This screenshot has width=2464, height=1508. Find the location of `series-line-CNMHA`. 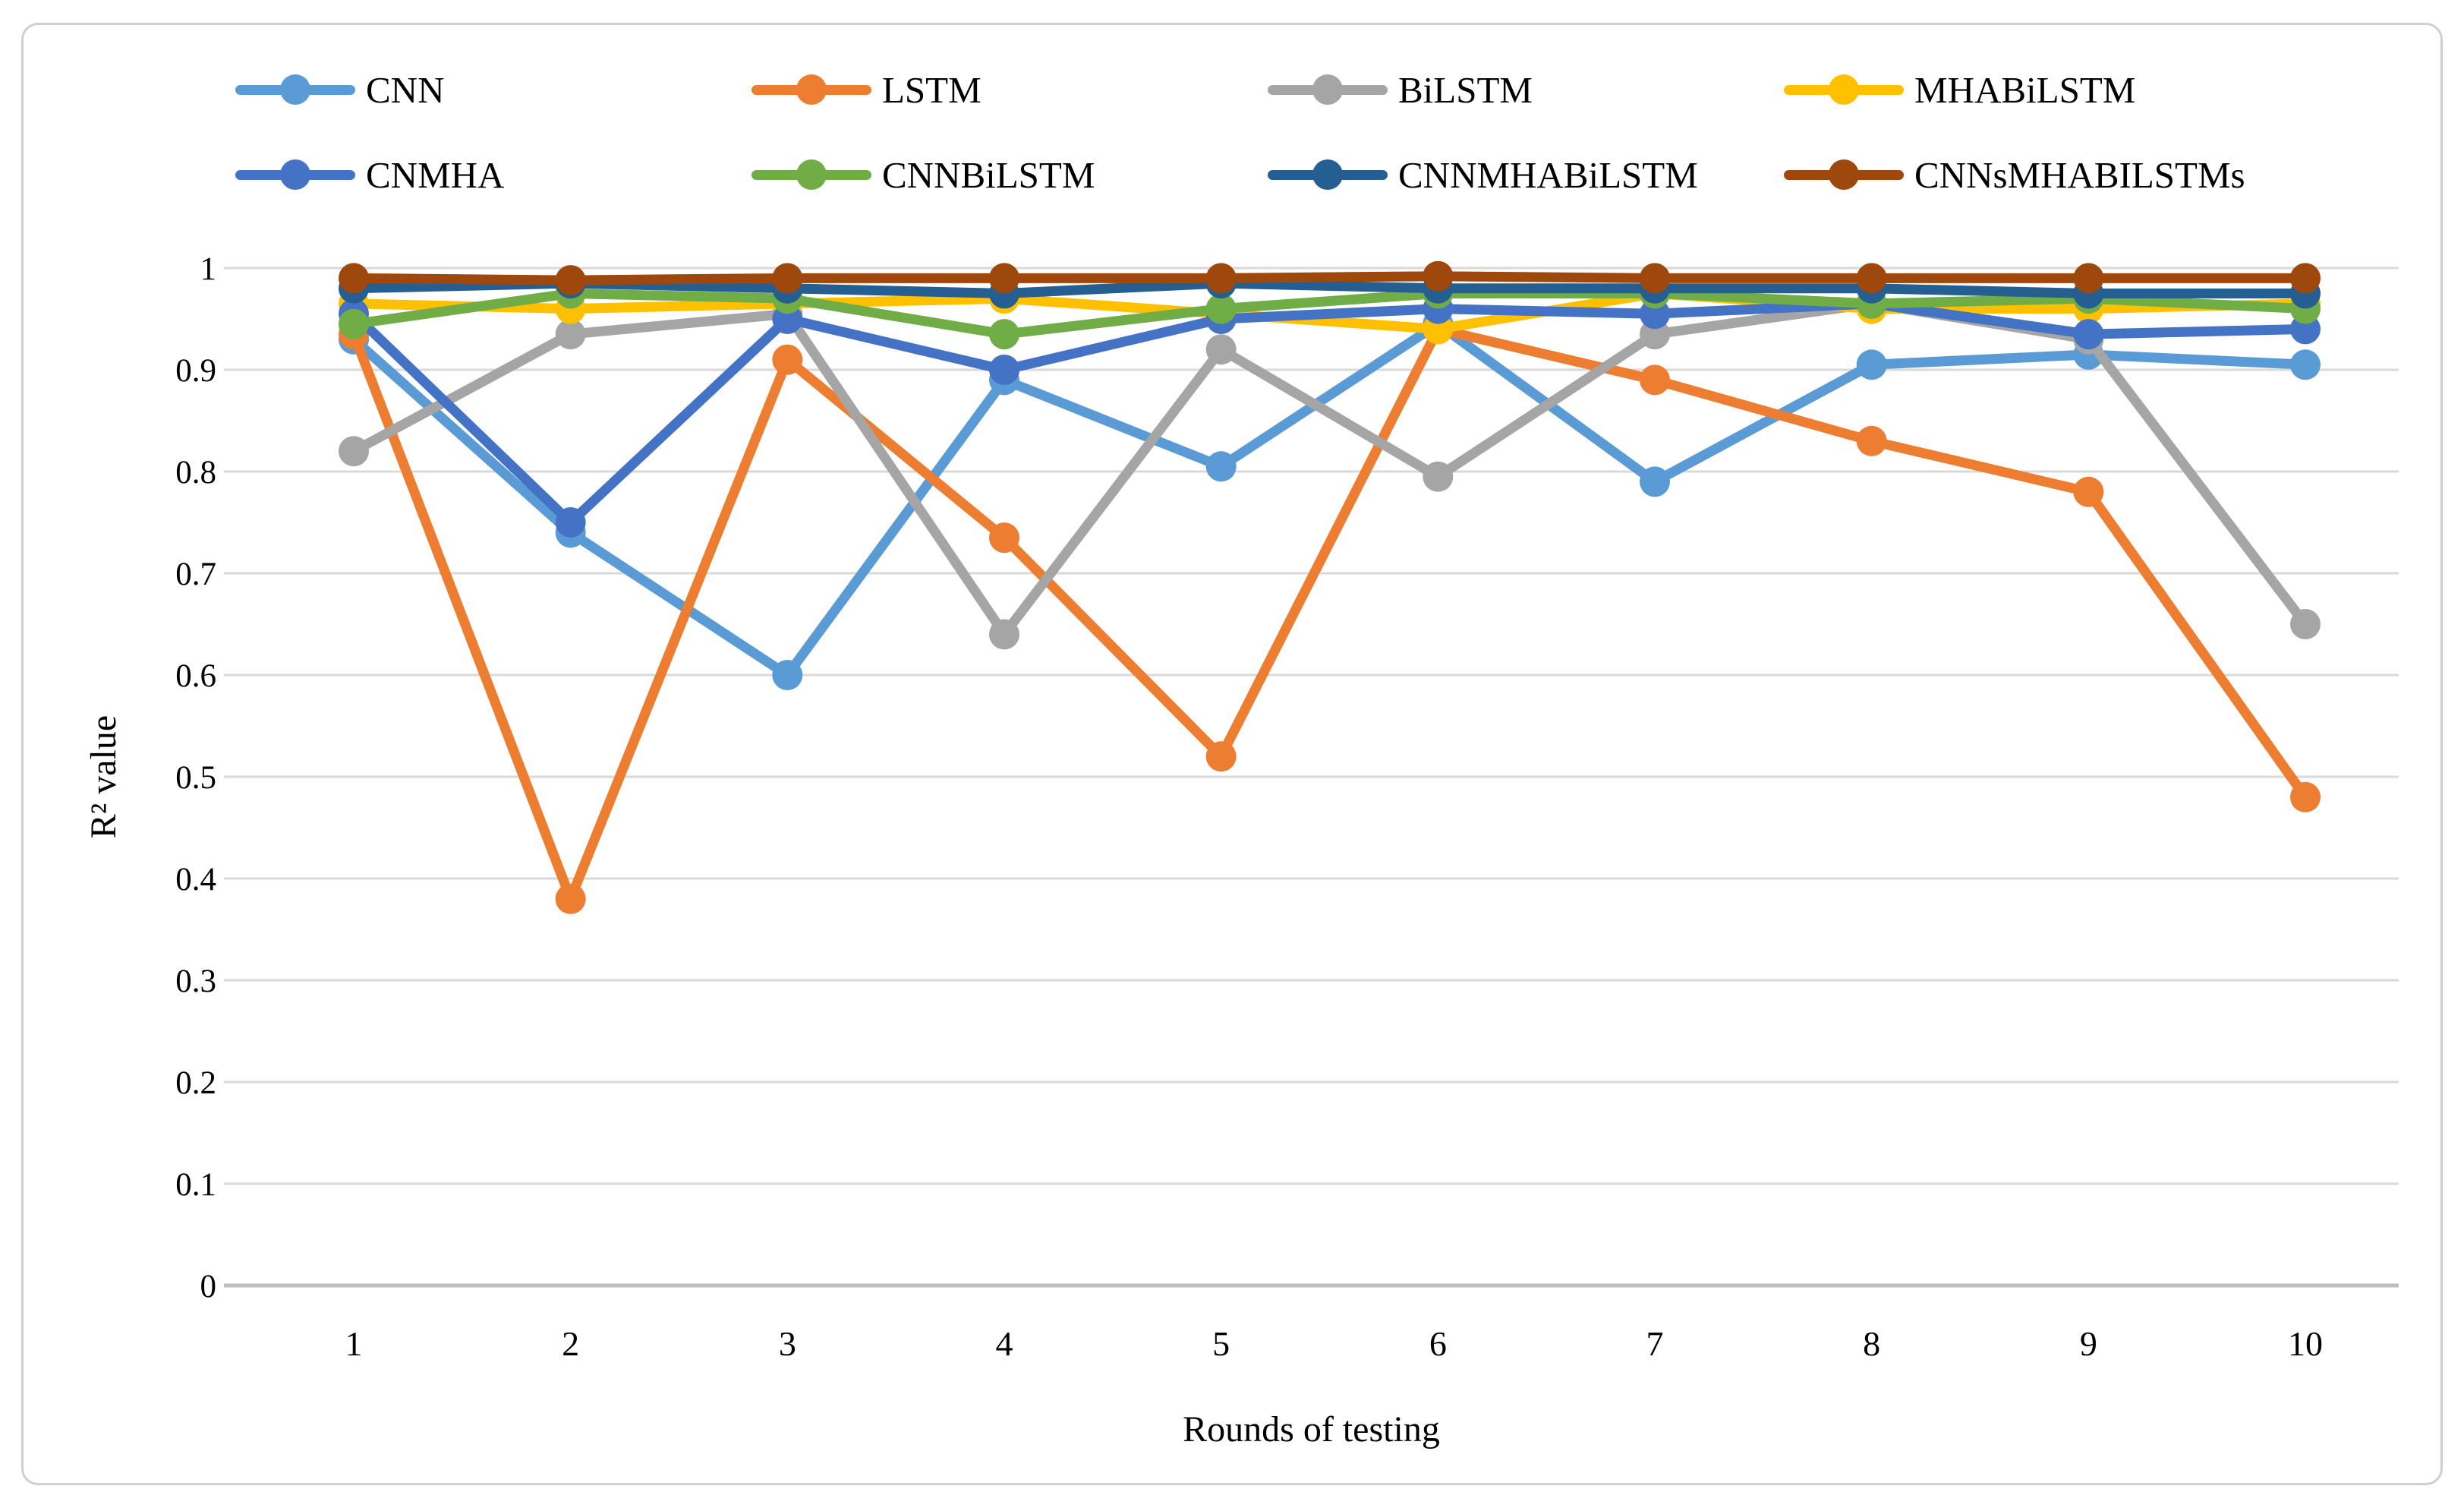

series-line-CNMHA is located at coordinates (1329, 413).